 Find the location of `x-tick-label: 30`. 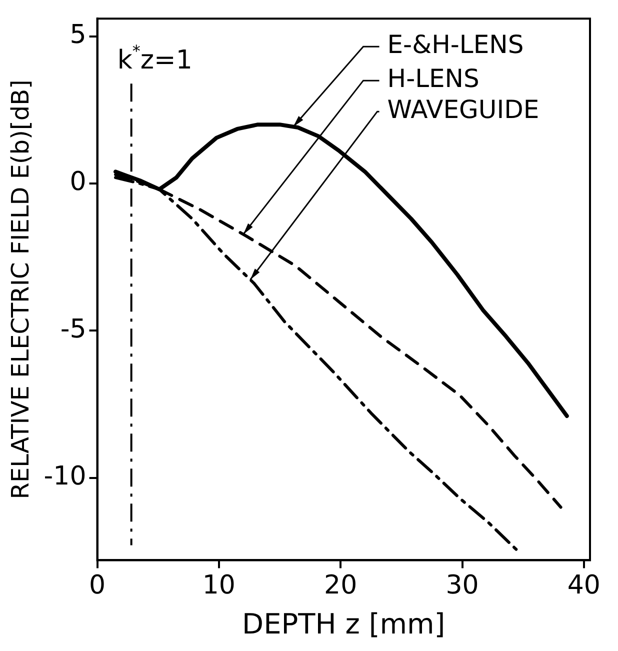

x-tick-label: 30 is located at coordinates (462, 585).